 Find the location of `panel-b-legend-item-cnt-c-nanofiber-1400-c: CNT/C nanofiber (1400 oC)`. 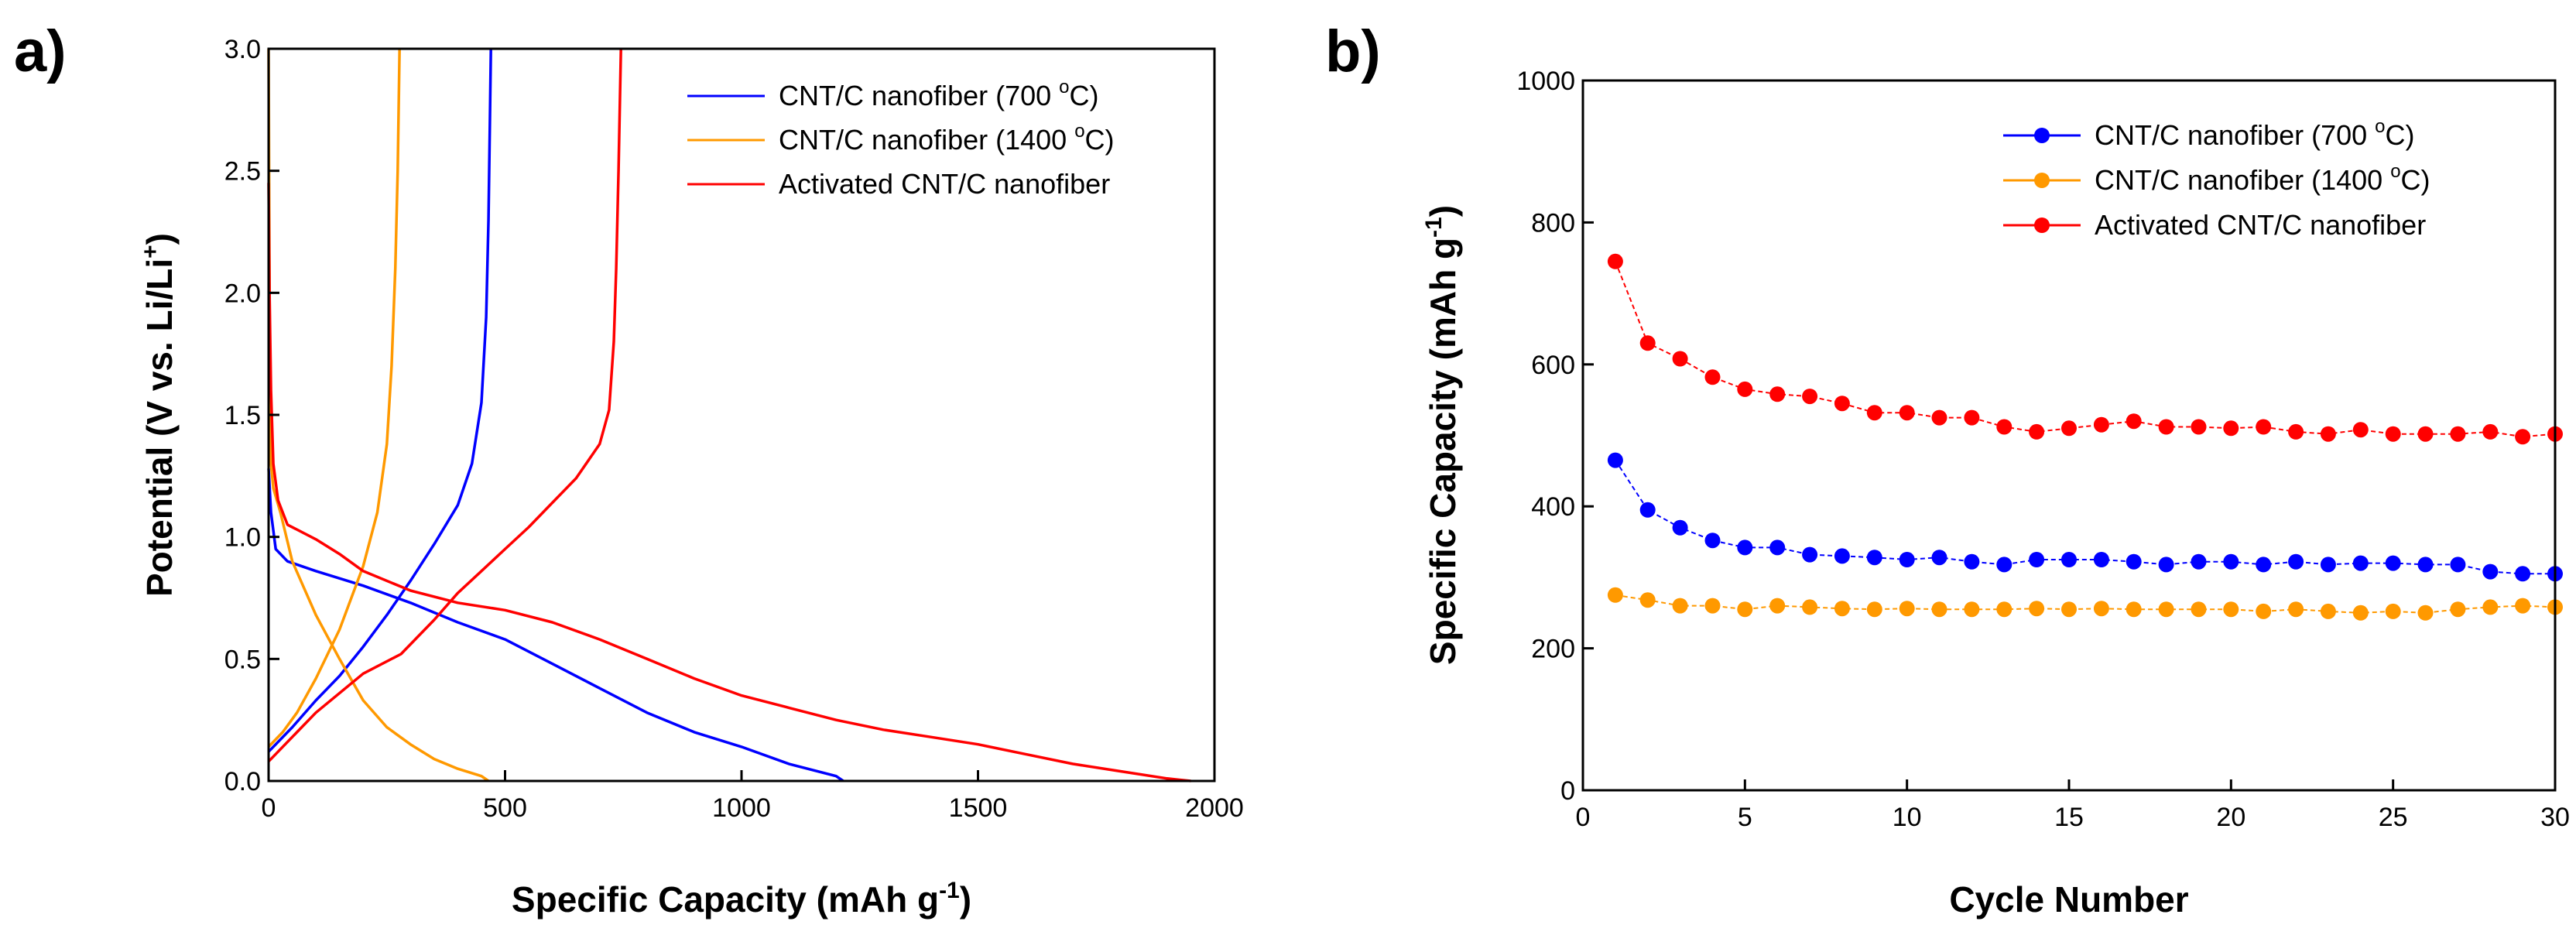

panel-b-legend-item-cnt-c-nanofiber-1400-c: CNT/C nanofiber (1400 oC) is located at coordinates (2216, 178).